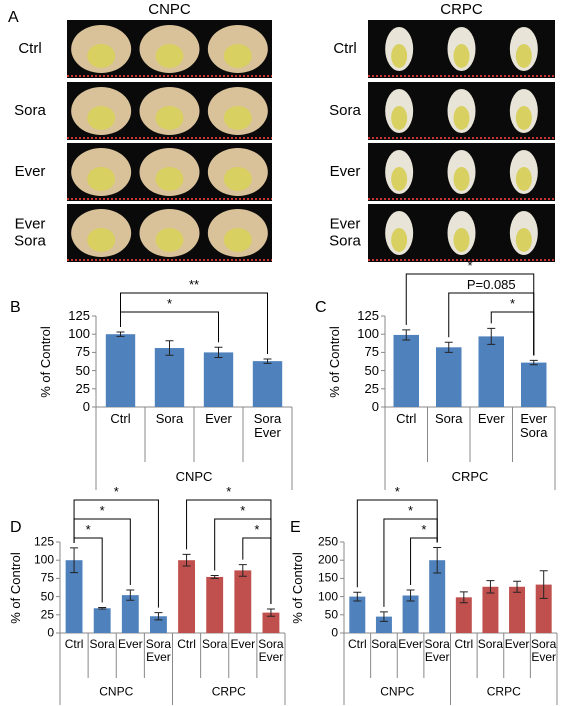 This screenshot has height=706, width=567. What do you see at coordinates (491, 284) in the screenshot?
I see `significance-label: P=0.085` at bounding box center [491, 284].